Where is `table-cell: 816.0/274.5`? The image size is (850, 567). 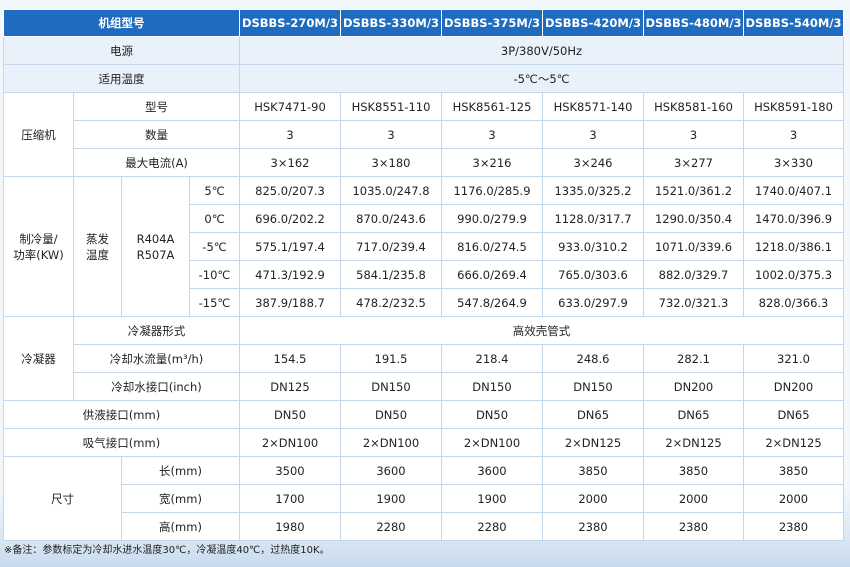 table-cell: 816.0/274.5 is located at coordinates (492, 246).